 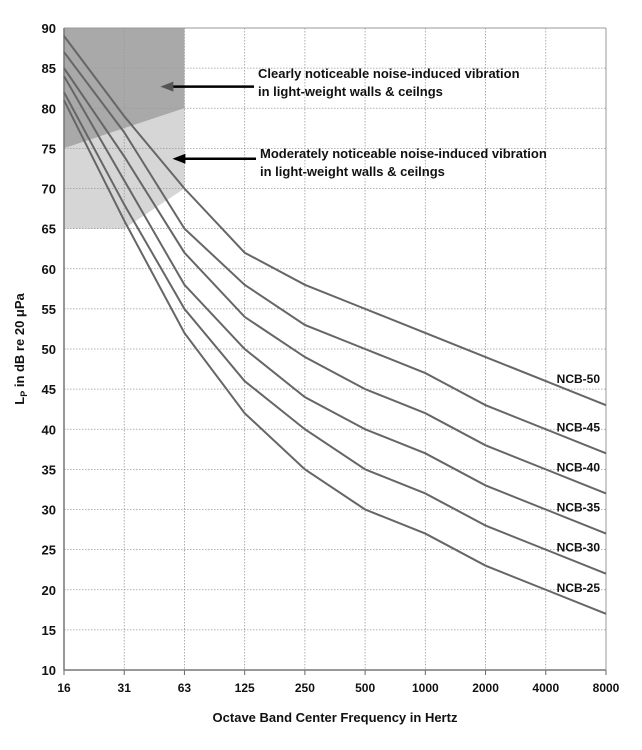 I want to click on y-tick-label: 25, so click(x=49, y=550).